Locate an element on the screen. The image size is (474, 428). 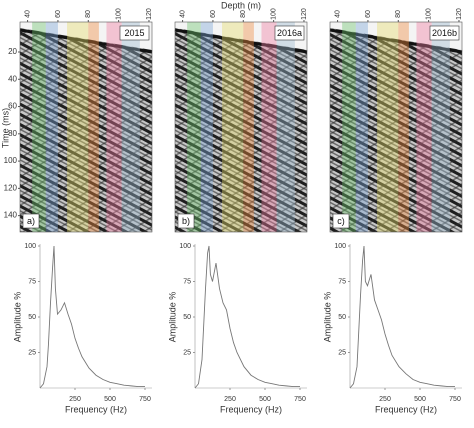
panel-label: c) is located at coordinates (341, 221).